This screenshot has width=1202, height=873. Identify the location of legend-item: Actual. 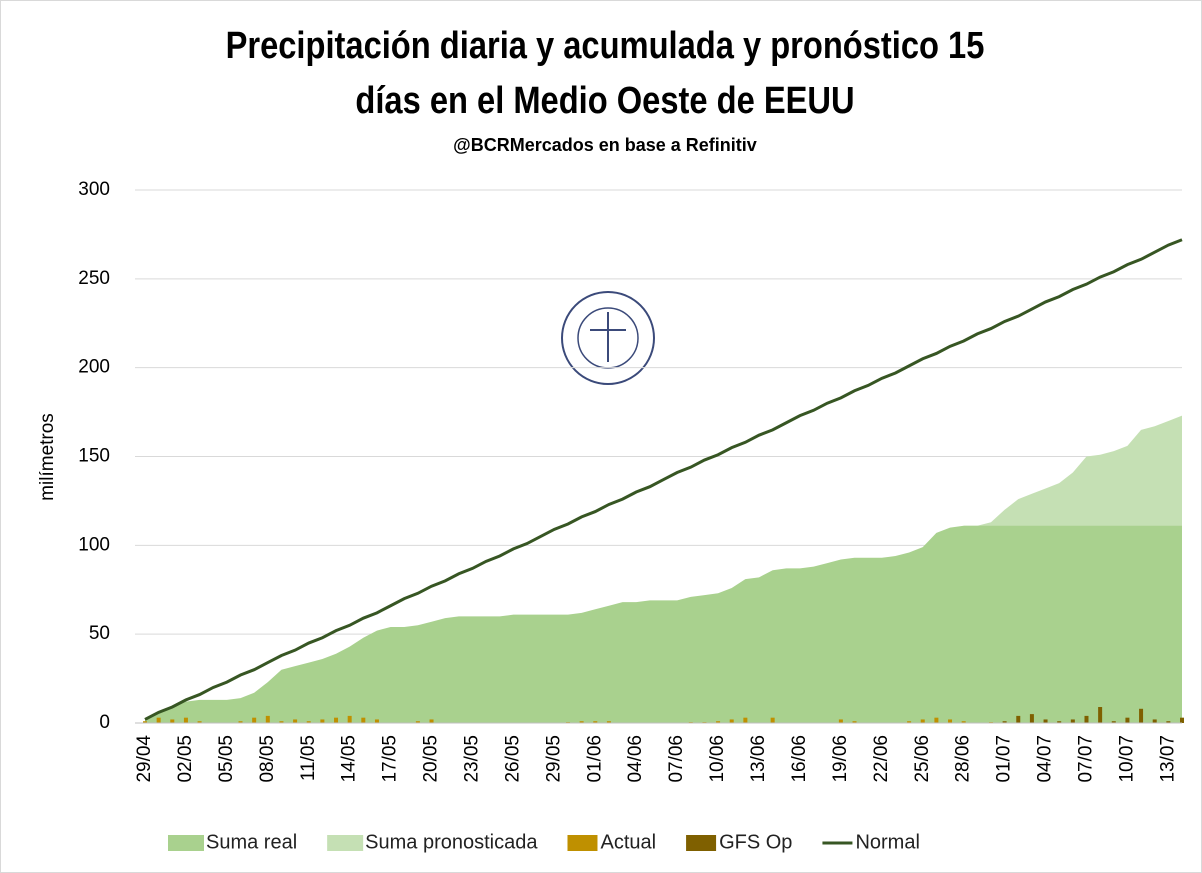
(611, 842).